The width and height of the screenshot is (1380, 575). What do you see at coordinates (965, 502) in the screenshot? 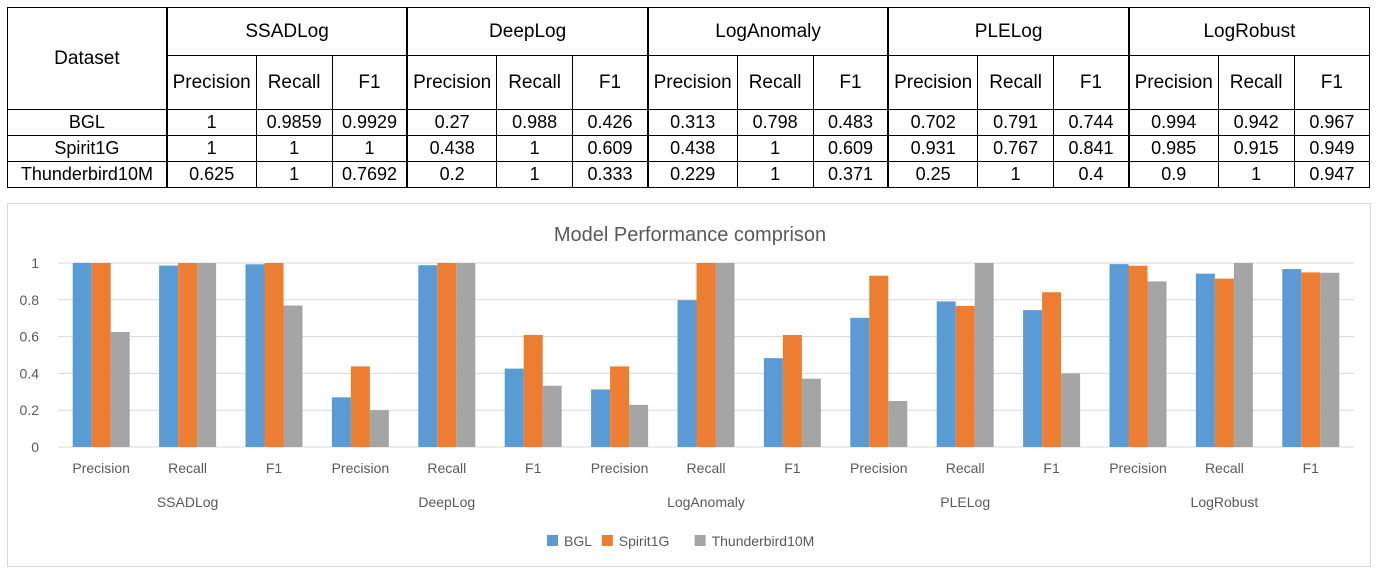
I see `x-group-label: PLELog` at bounding box center [965, 502].